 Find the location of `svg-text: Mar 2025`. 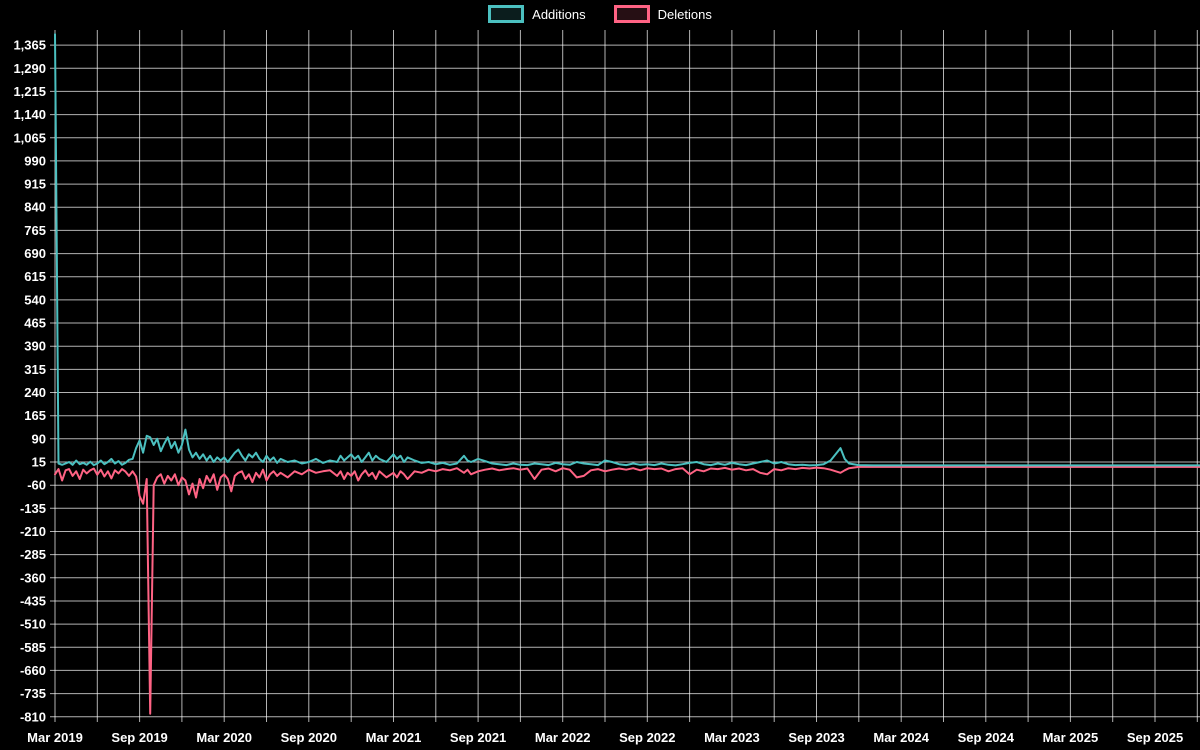

svg-text: Mar 2025 is located at coordinates (1071, 737).